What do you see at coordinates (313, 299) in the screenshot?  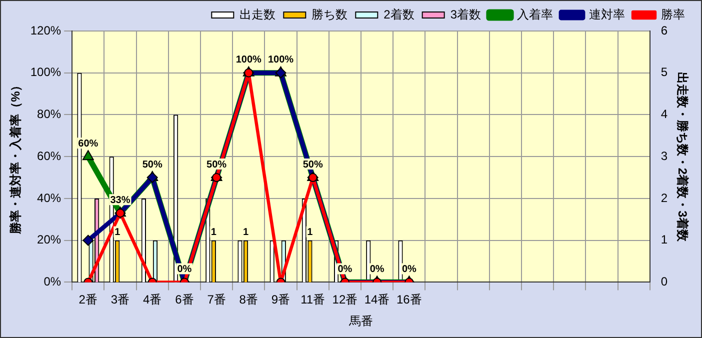 I see `x-tick-label: 11番` at bounding box center [313, 299].